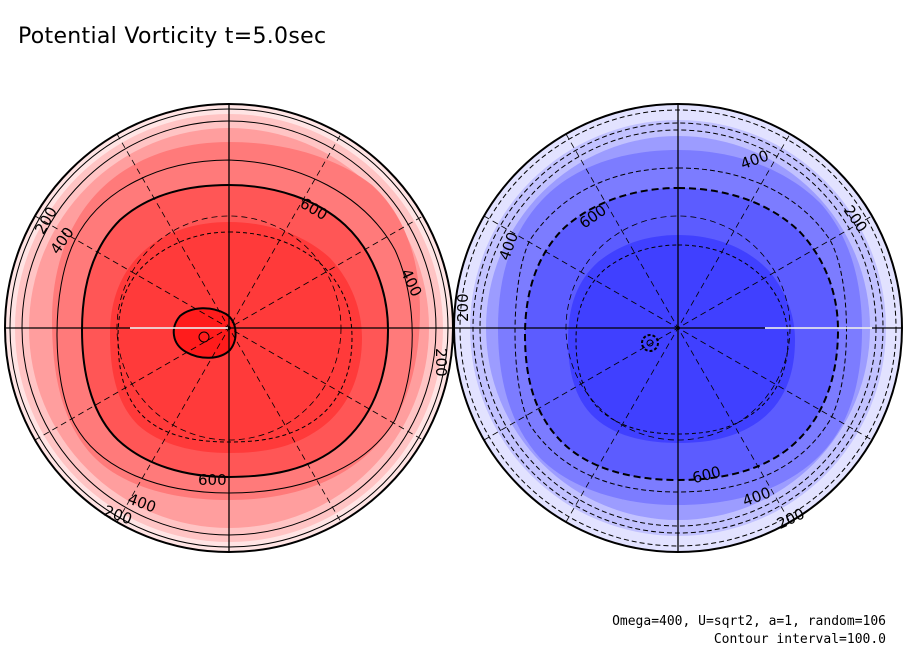 Image resolution: width=904 pixels, height=654 pixels. Describe the element at coordinates (441, 362) in the screenshot. I see `north-label: 200` at that location.